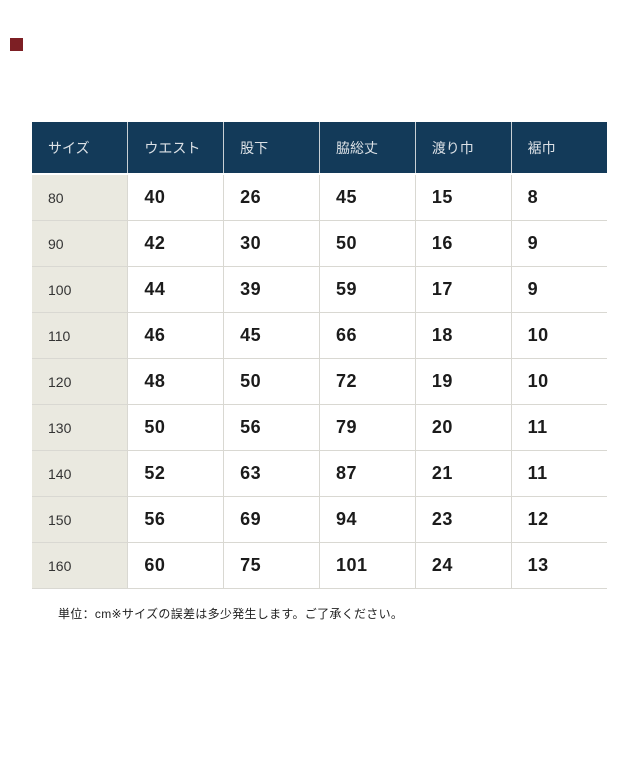 The width and height of the screenshot is (640, 768). I want to click on value-cell: 63, so click(271, 473).